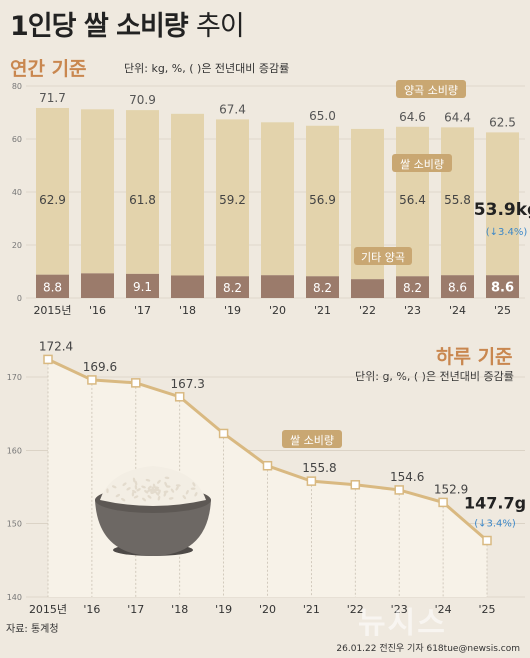 Image resolution: width=530 pixels, height=658 pixels. What do you see at coordinates (179, 609) in the screenshot?
I see `line-x-tick-label: '18` at bounding box center [179, 609].